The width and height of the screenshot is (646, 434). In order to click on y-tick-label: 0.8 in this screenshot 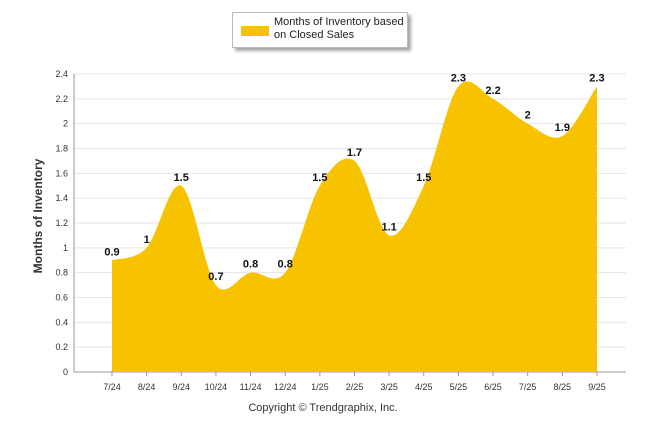, I will do `click(61, 273)`.